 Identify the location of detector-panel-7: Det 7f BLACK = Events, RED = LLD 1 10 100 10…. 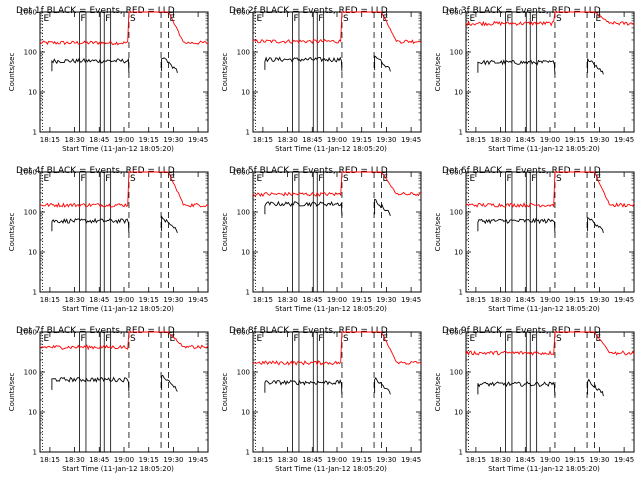
(108, 399).